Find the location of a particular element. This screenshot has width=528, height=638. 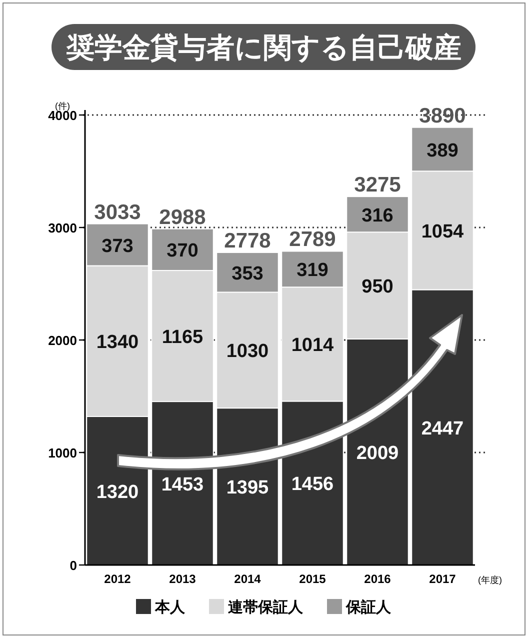

total-label: 3033 is located at coordinates (117, 212).